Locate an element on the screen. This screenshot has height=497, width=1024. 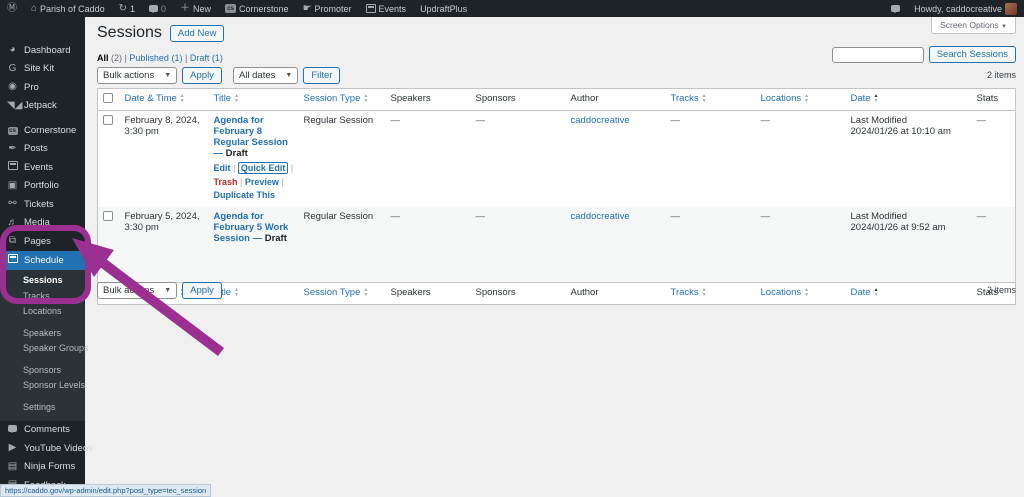
sidebar-item-tickets: ⚯ Tickets is located at coordinates (42, 204).